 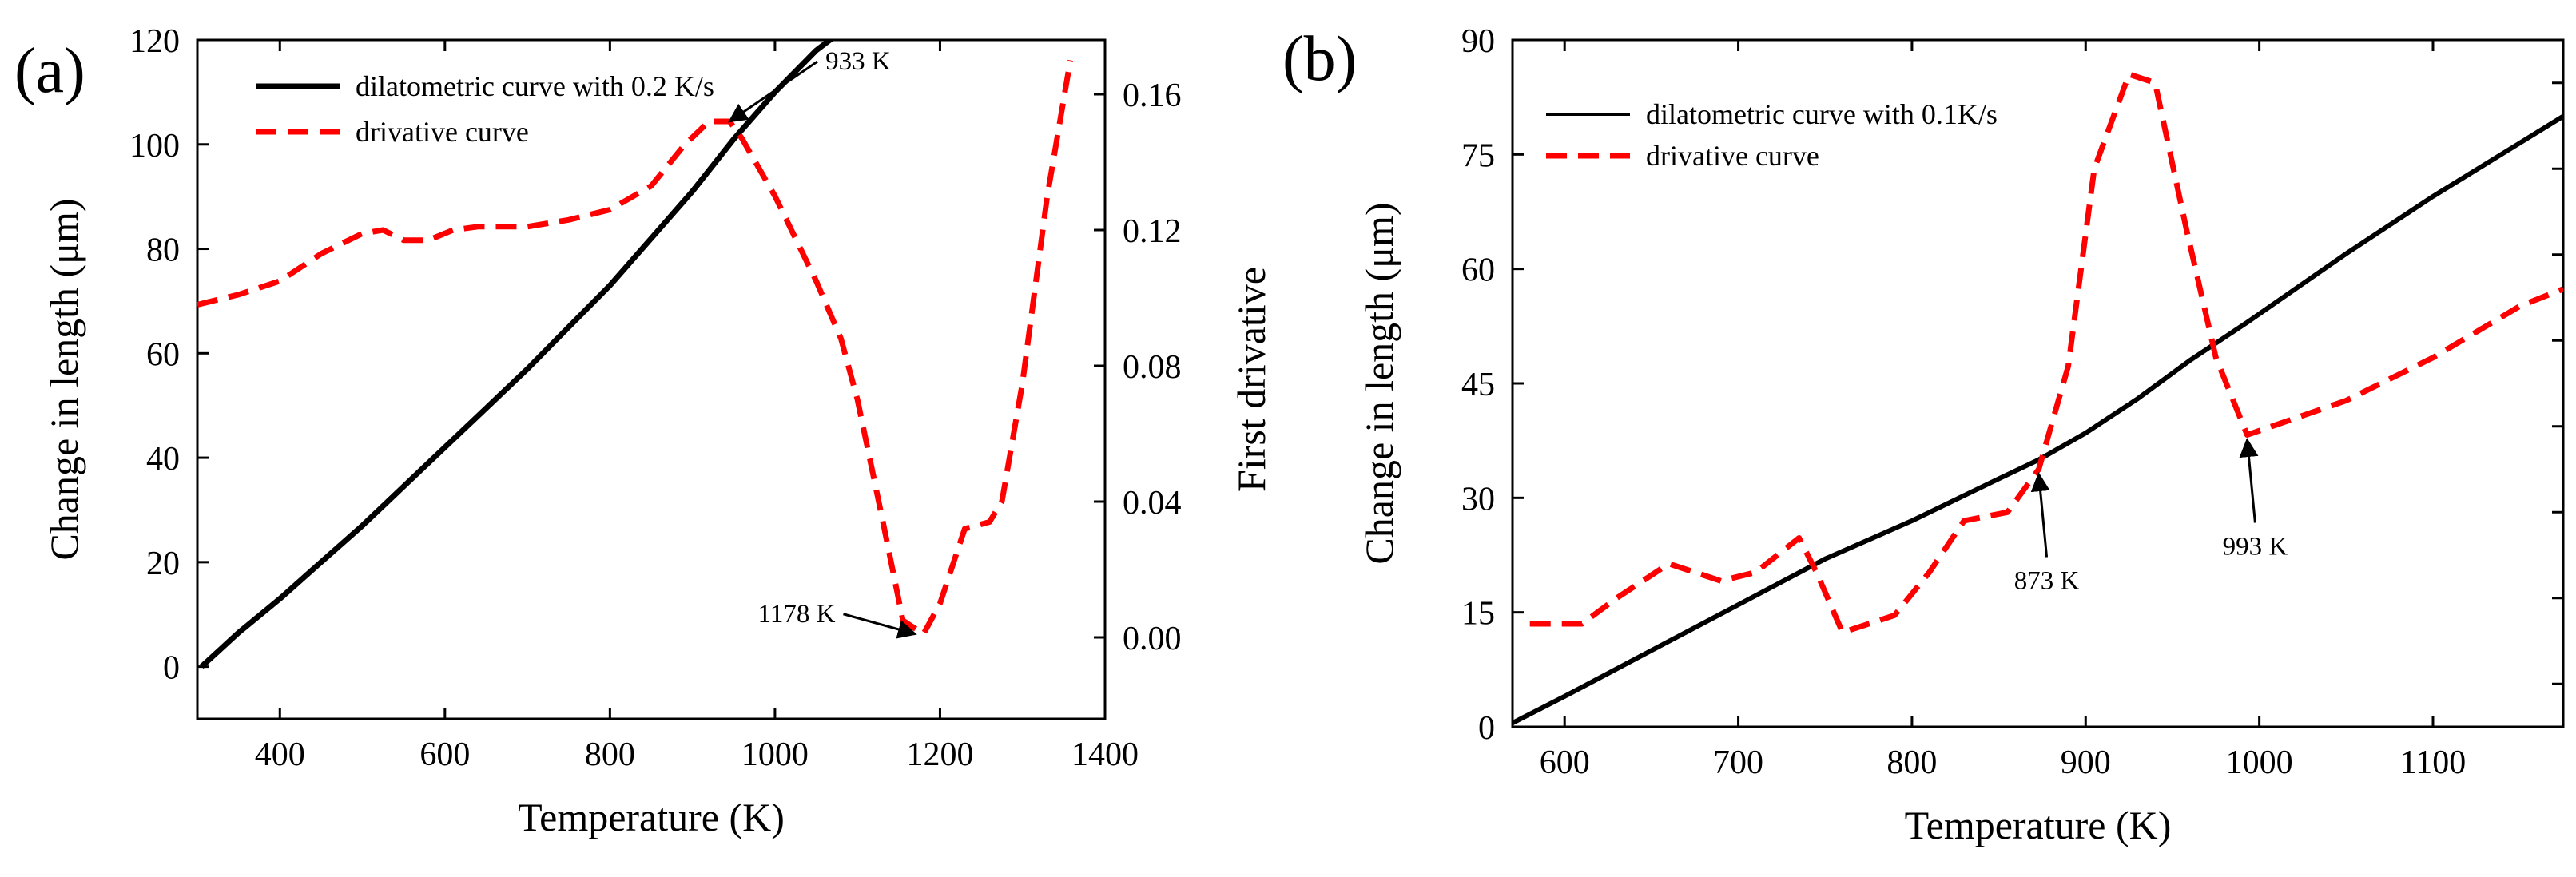 I want to click on annotation-label: 1178 K, so click(x=797, y=614).